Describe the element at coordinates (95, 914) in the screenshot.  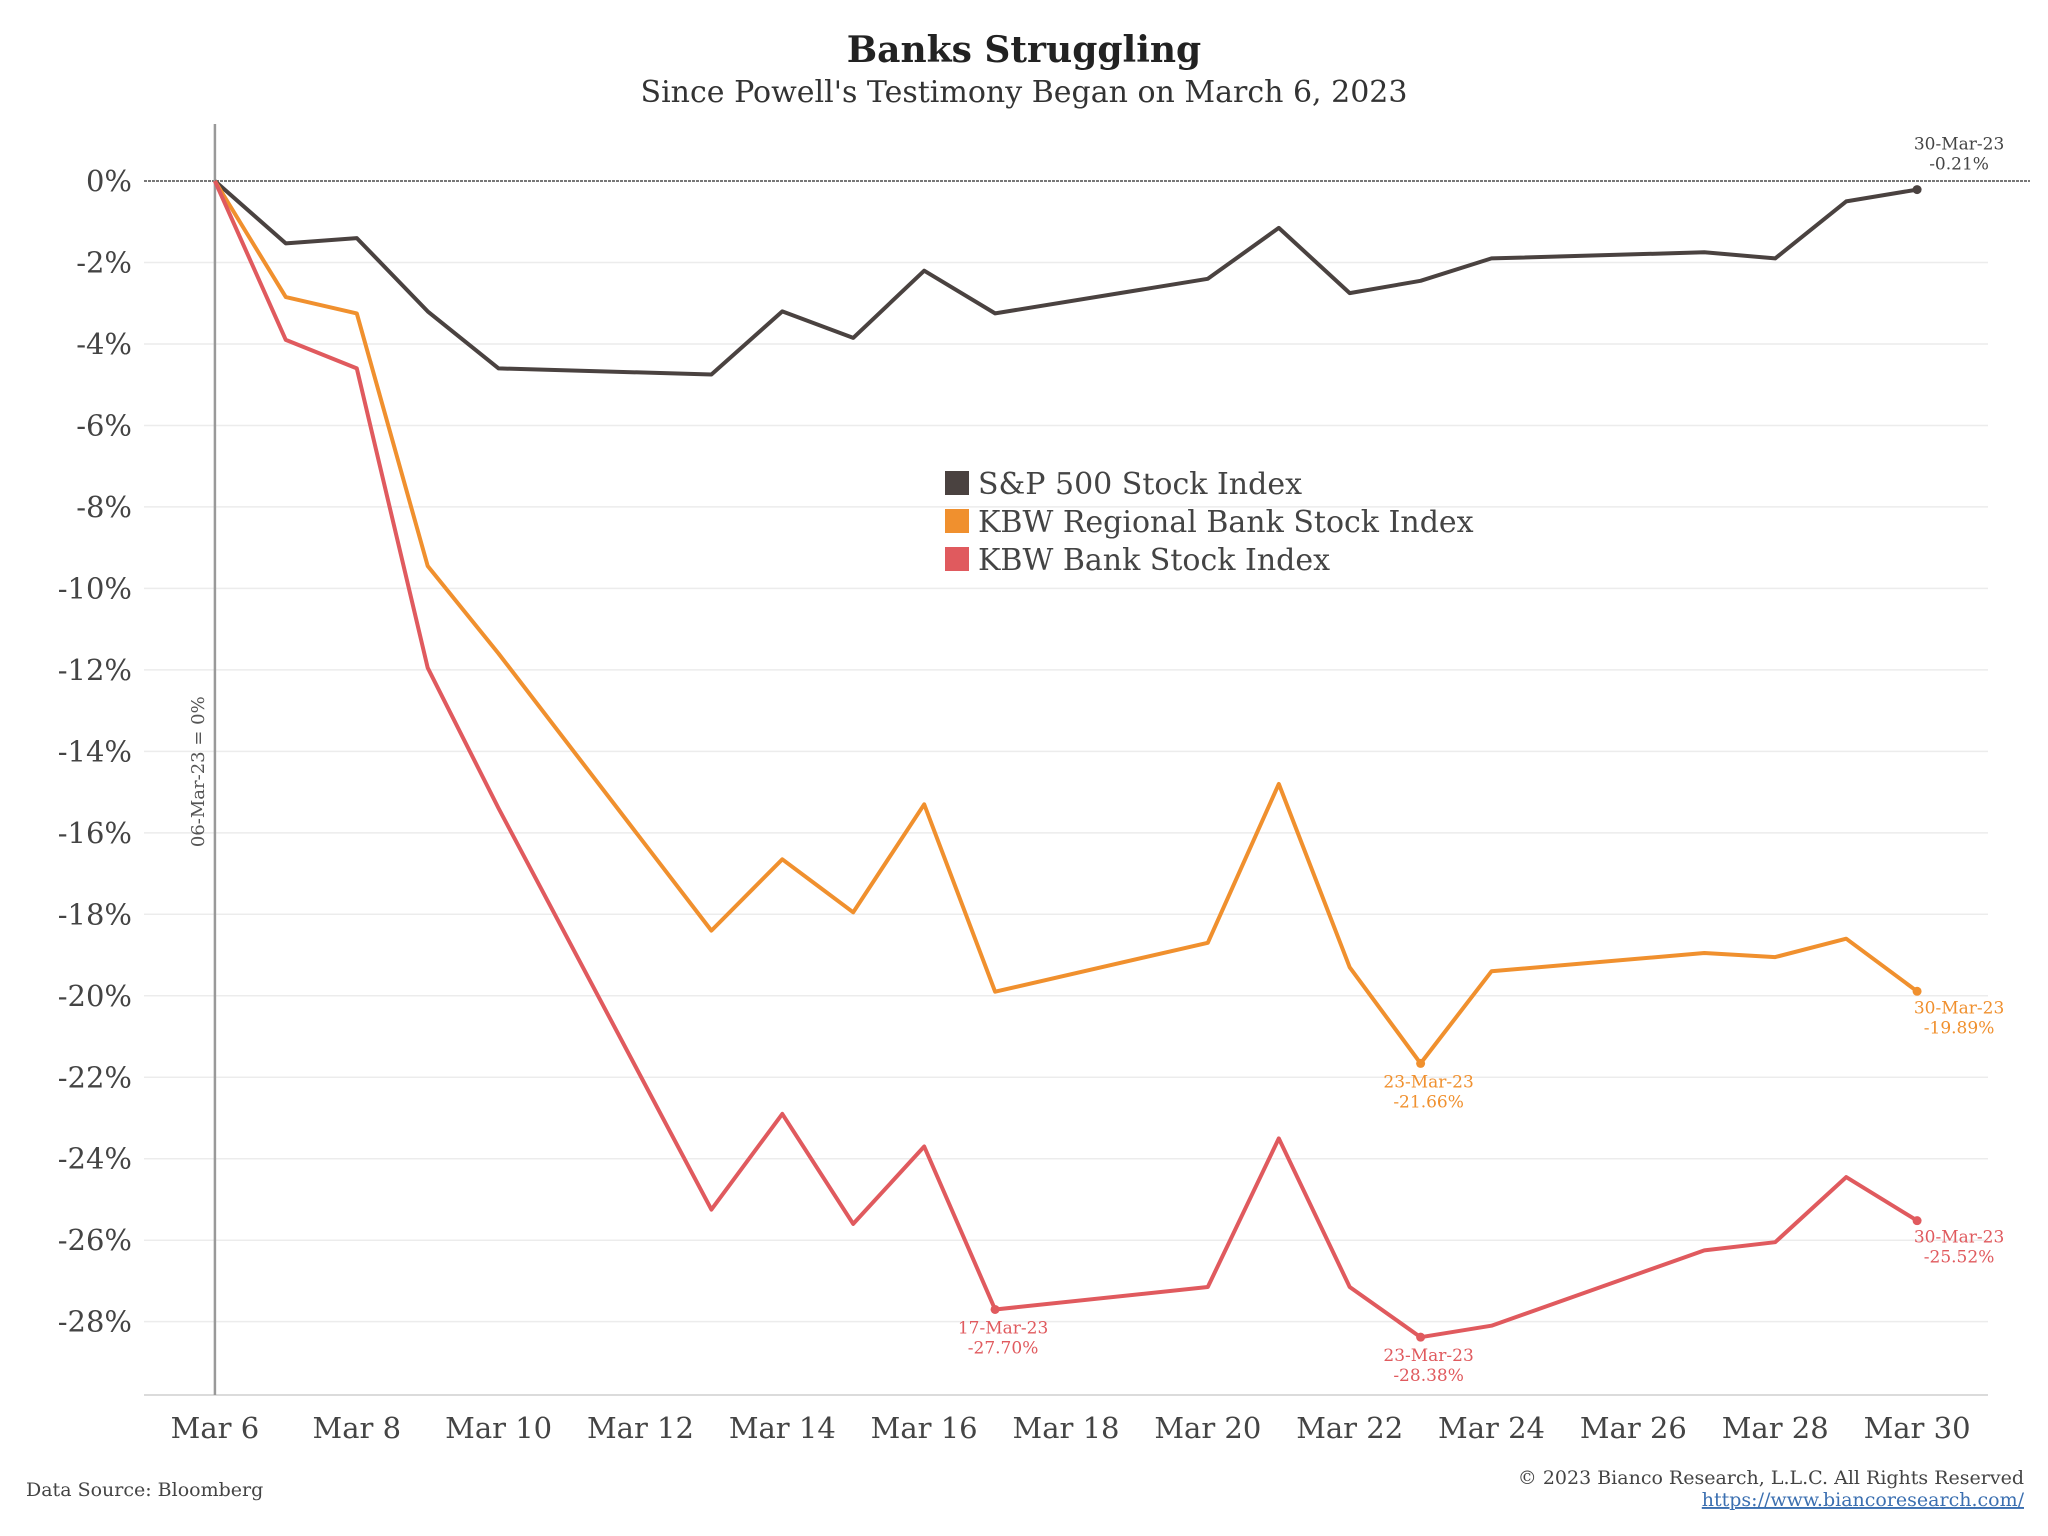
I see `y-tick-label: -18%` at that location.